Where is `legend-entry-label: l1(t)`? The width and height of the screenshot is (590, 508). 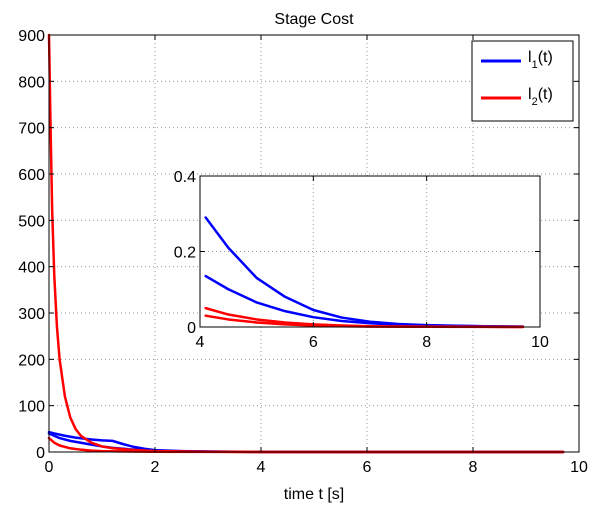
legend-entry-label: l1(t) is located at coordinates (540, 60).